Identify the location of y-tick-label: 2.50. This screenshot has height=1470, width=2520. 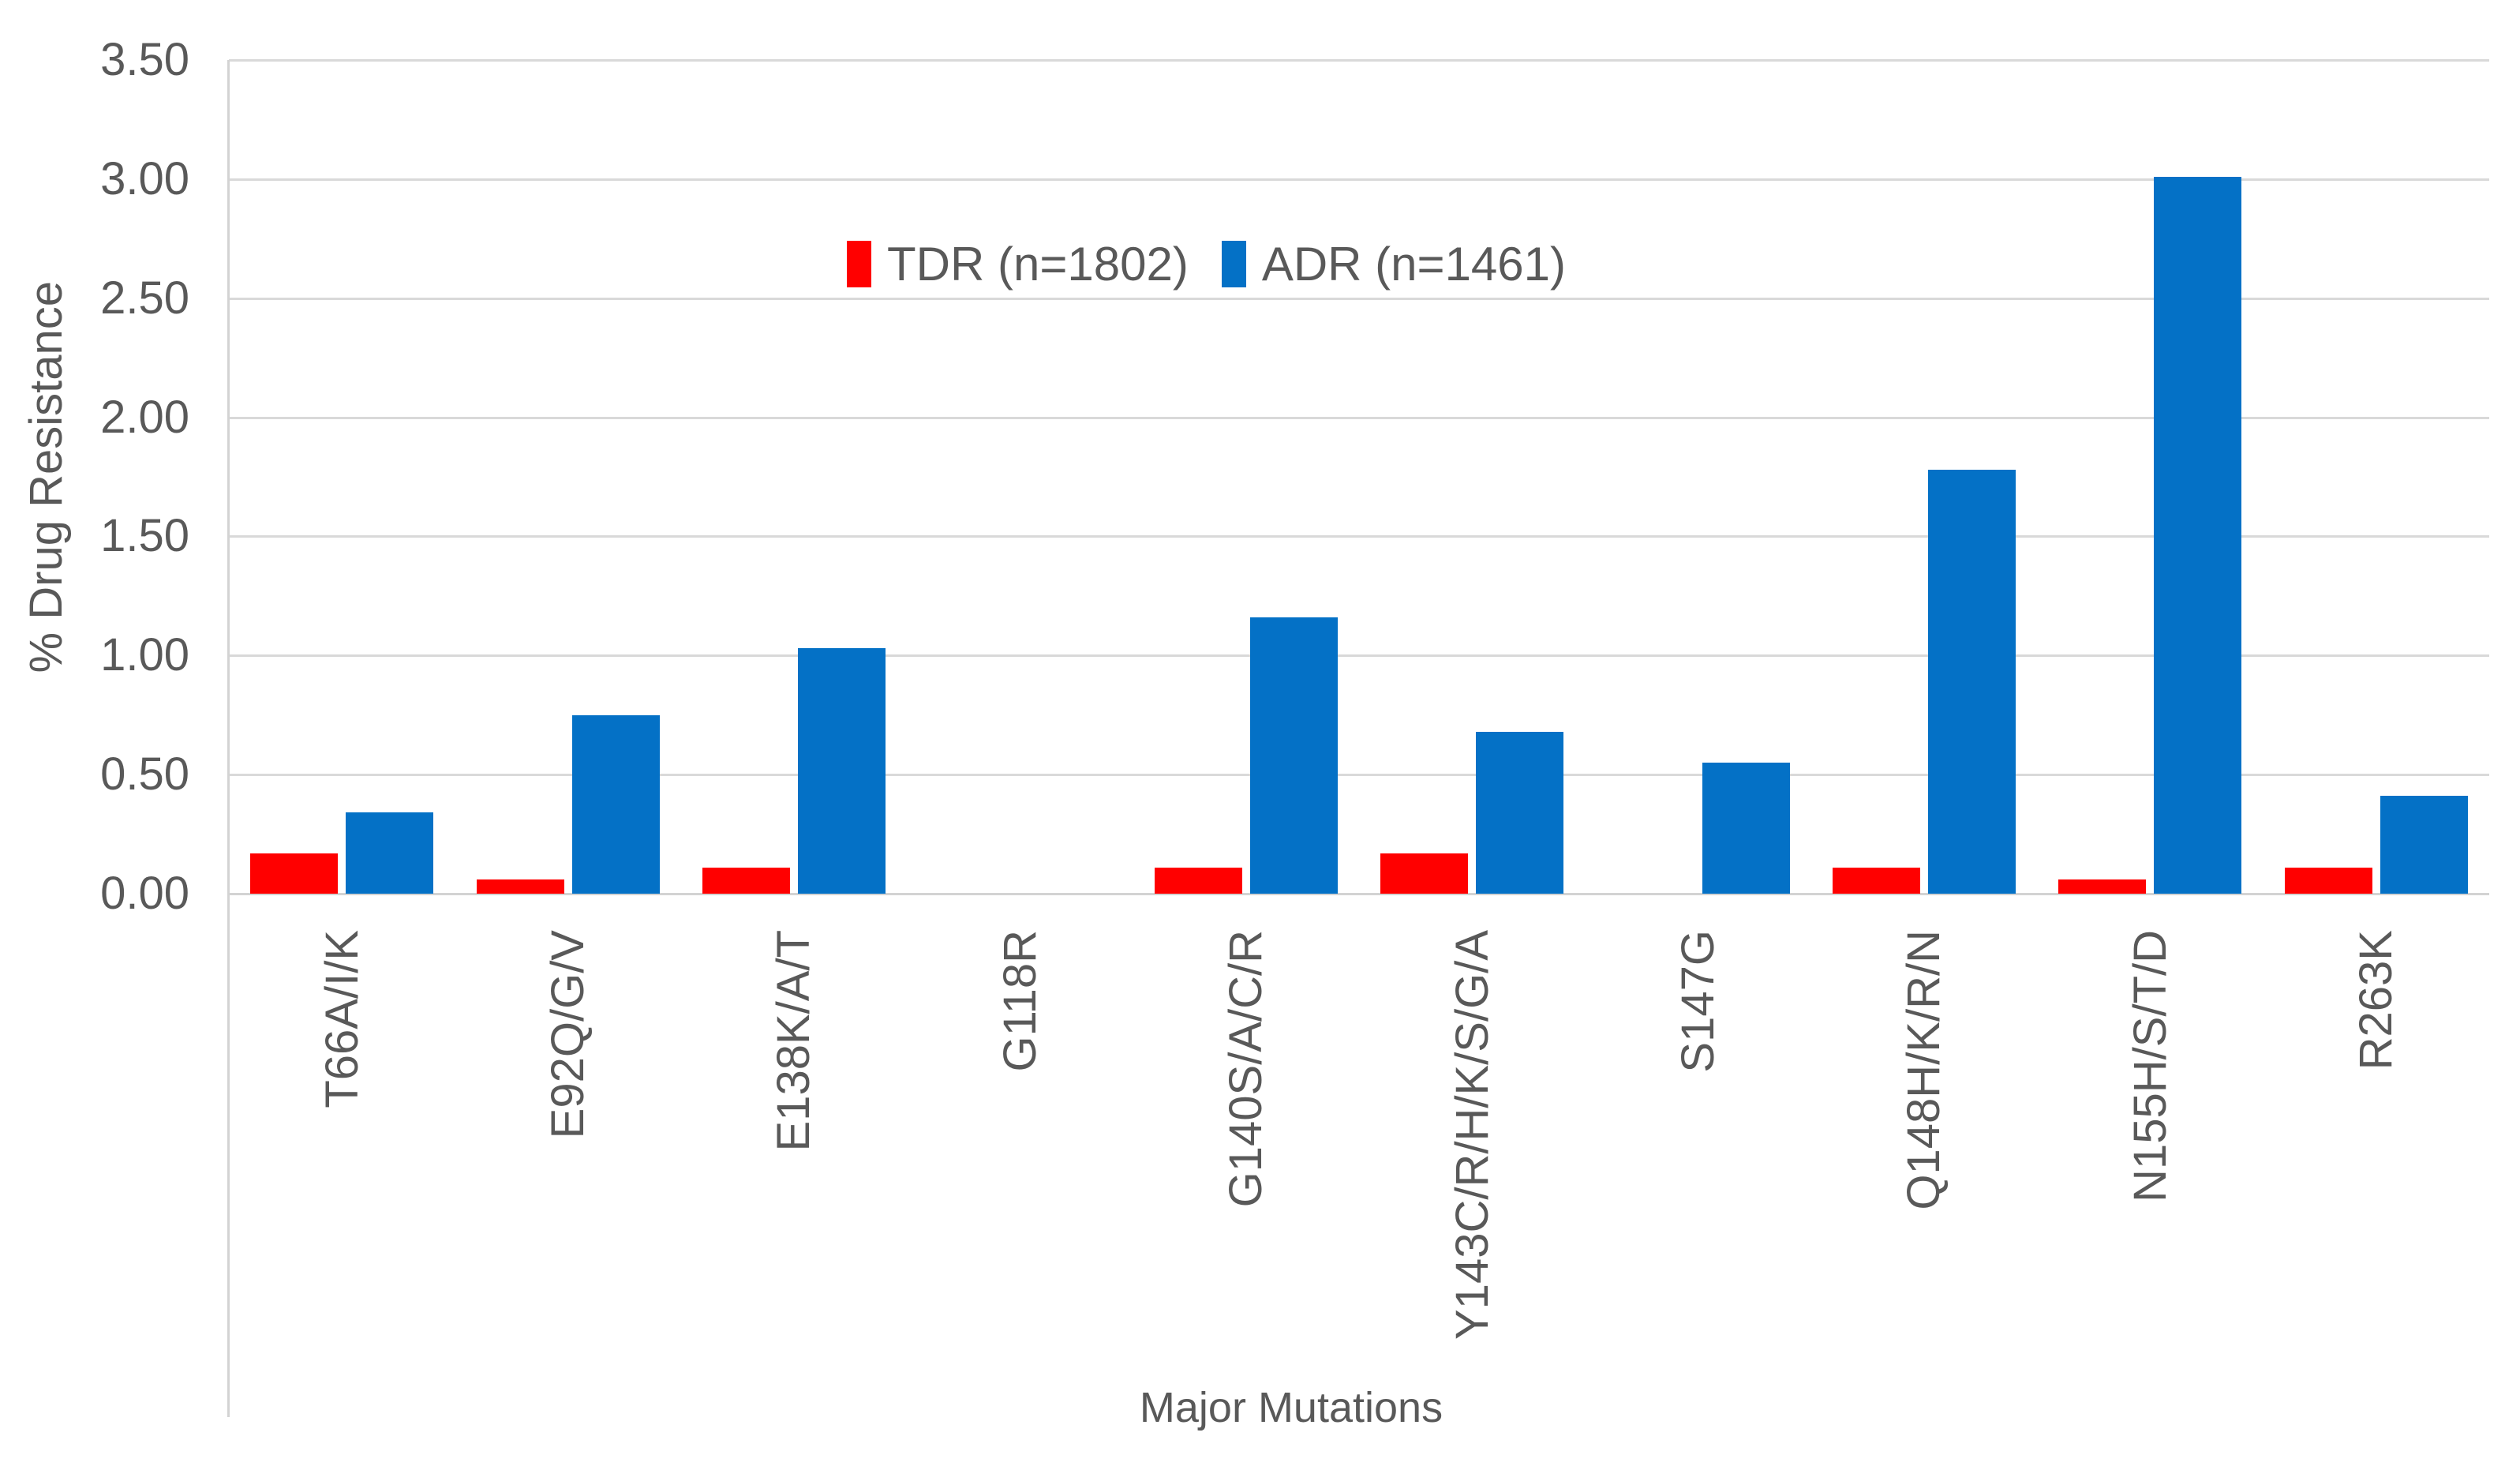
(144, 298).